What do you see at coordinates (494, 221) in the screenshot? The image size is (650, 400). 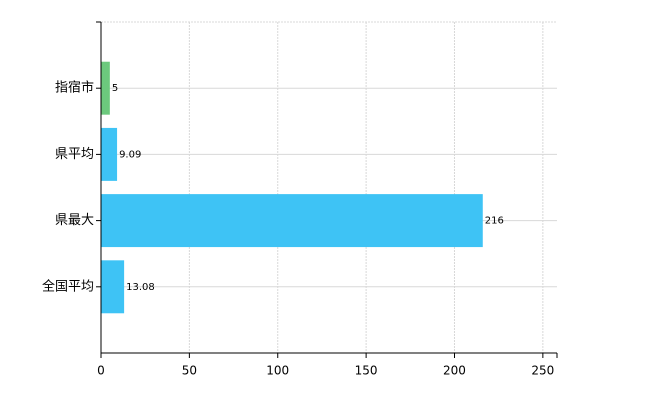 I see `value-label: 216` at bounding box center [494, 221].